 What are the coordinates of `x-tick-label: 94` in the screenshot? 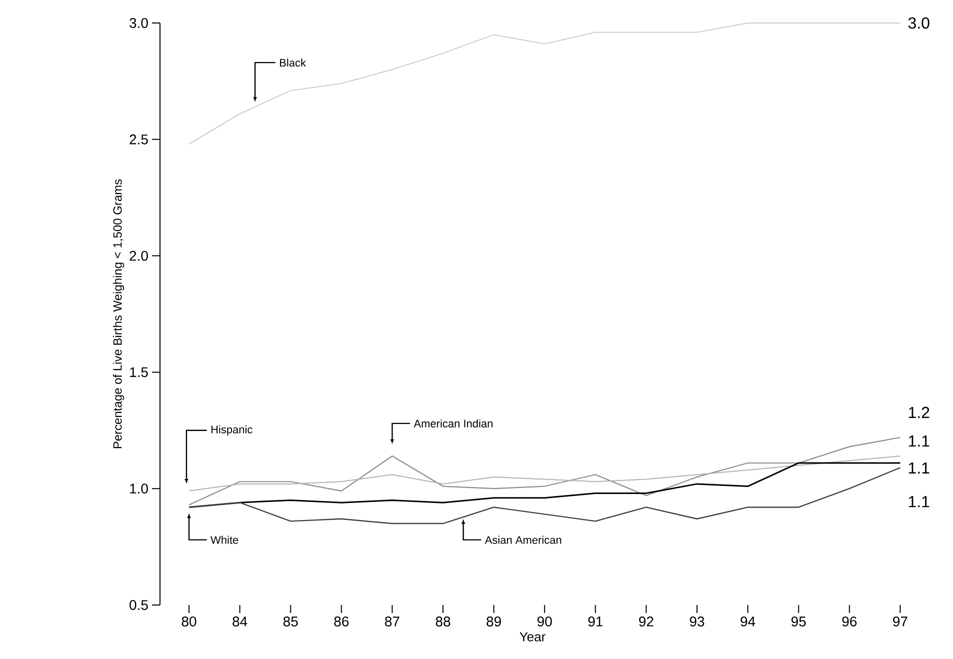 It's located at (748, 621).